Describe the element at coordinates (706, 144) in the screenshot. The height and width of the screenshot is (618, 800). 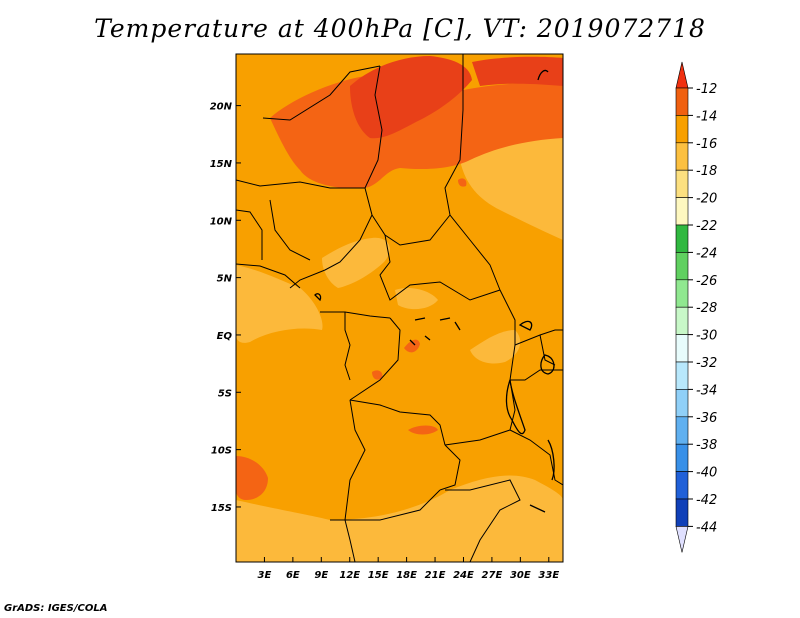
I see `colorbar-label: -16` at that location.